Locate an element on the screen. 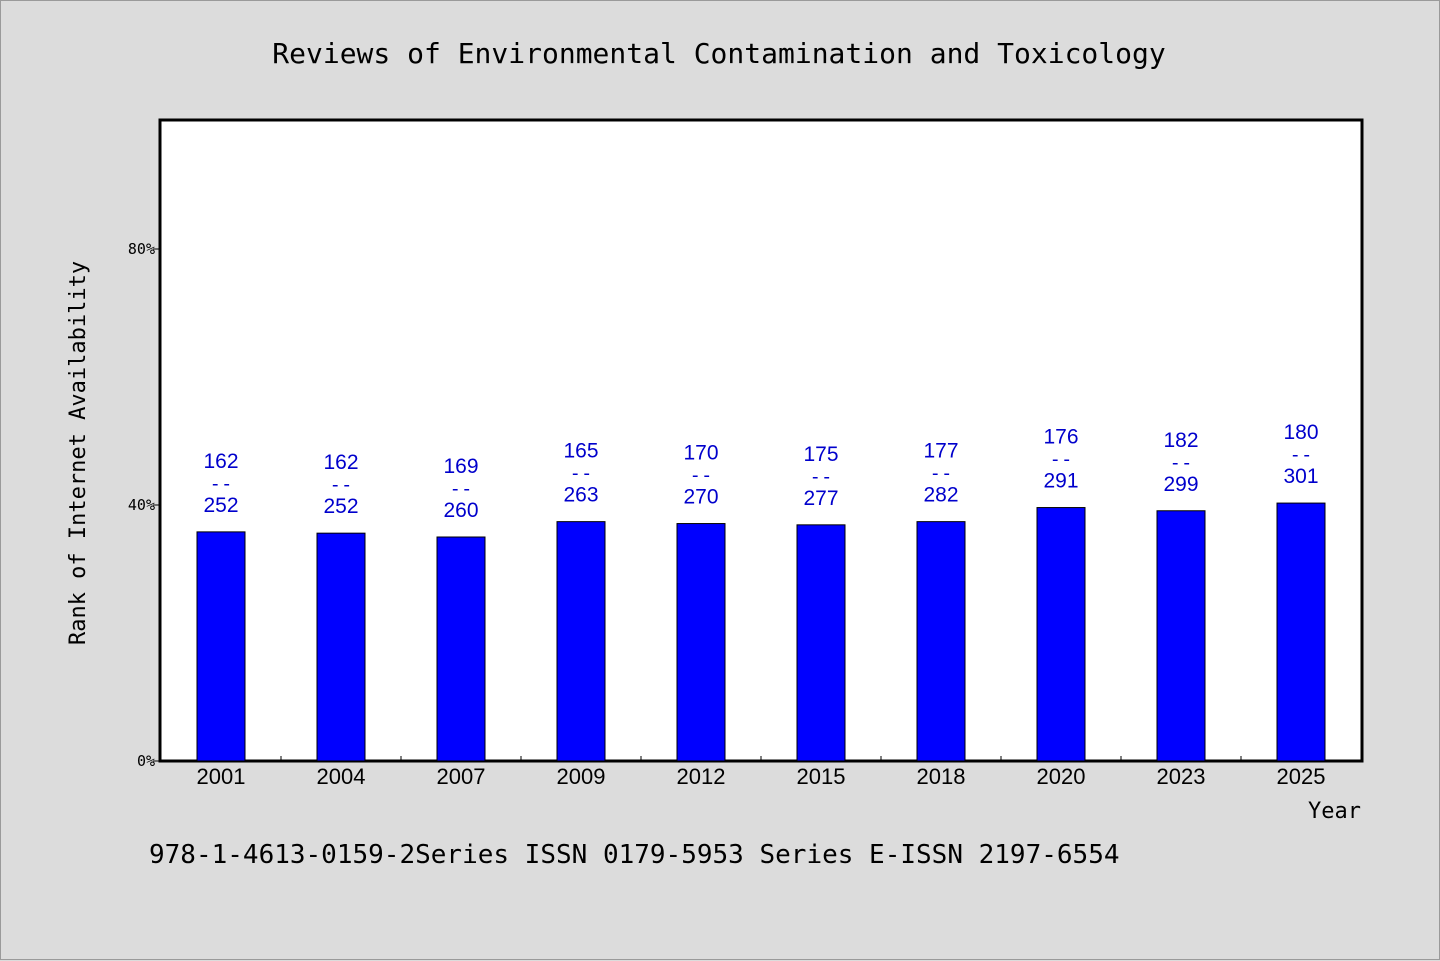 Image resolution: width=1440 pixels, height=961 pixels. x-tick-label: 2025 is located at coordinates (1301, 776).